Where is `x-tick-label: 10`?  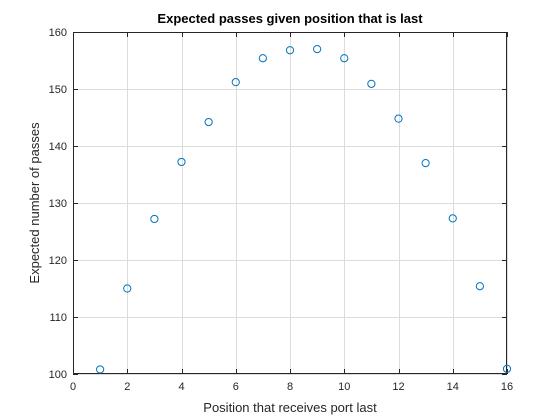 x-tick-label: 10 is located at coordinates (344, 387).